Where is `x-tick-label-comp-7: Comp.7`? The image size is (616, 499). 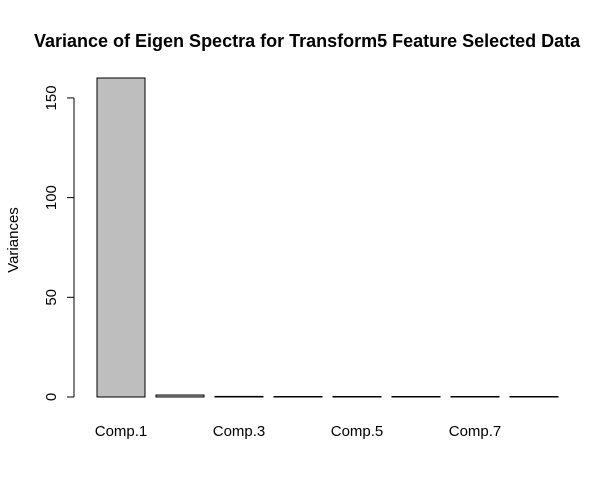 x-tick-label-comp-7: Comp.7 is located at coordinates (475, 431).